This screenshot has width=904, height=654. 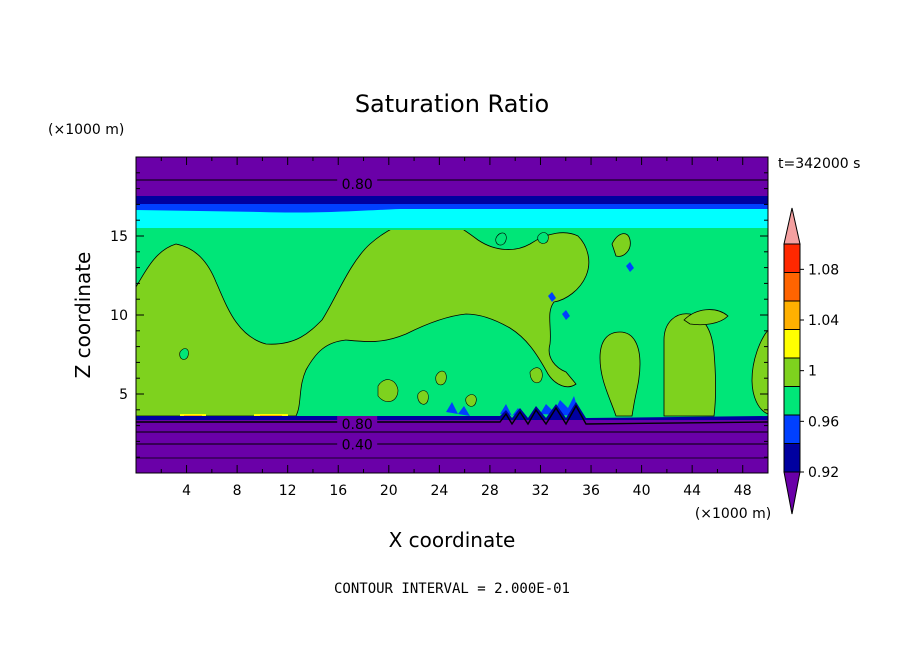 I want to click on x-tick-label: 48, so click(x=743, y=491).